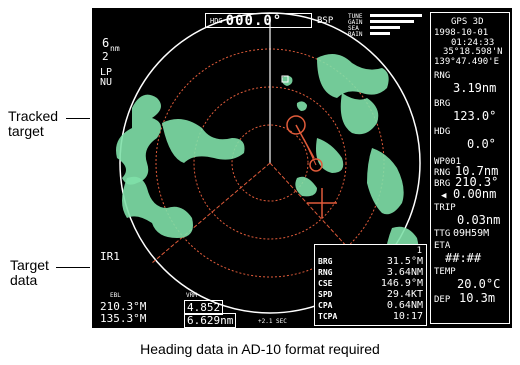  Describe the element at coordinates (370, 295) in the screenshot. I see `target-spd-row: SPD 29.4KT` at that location.